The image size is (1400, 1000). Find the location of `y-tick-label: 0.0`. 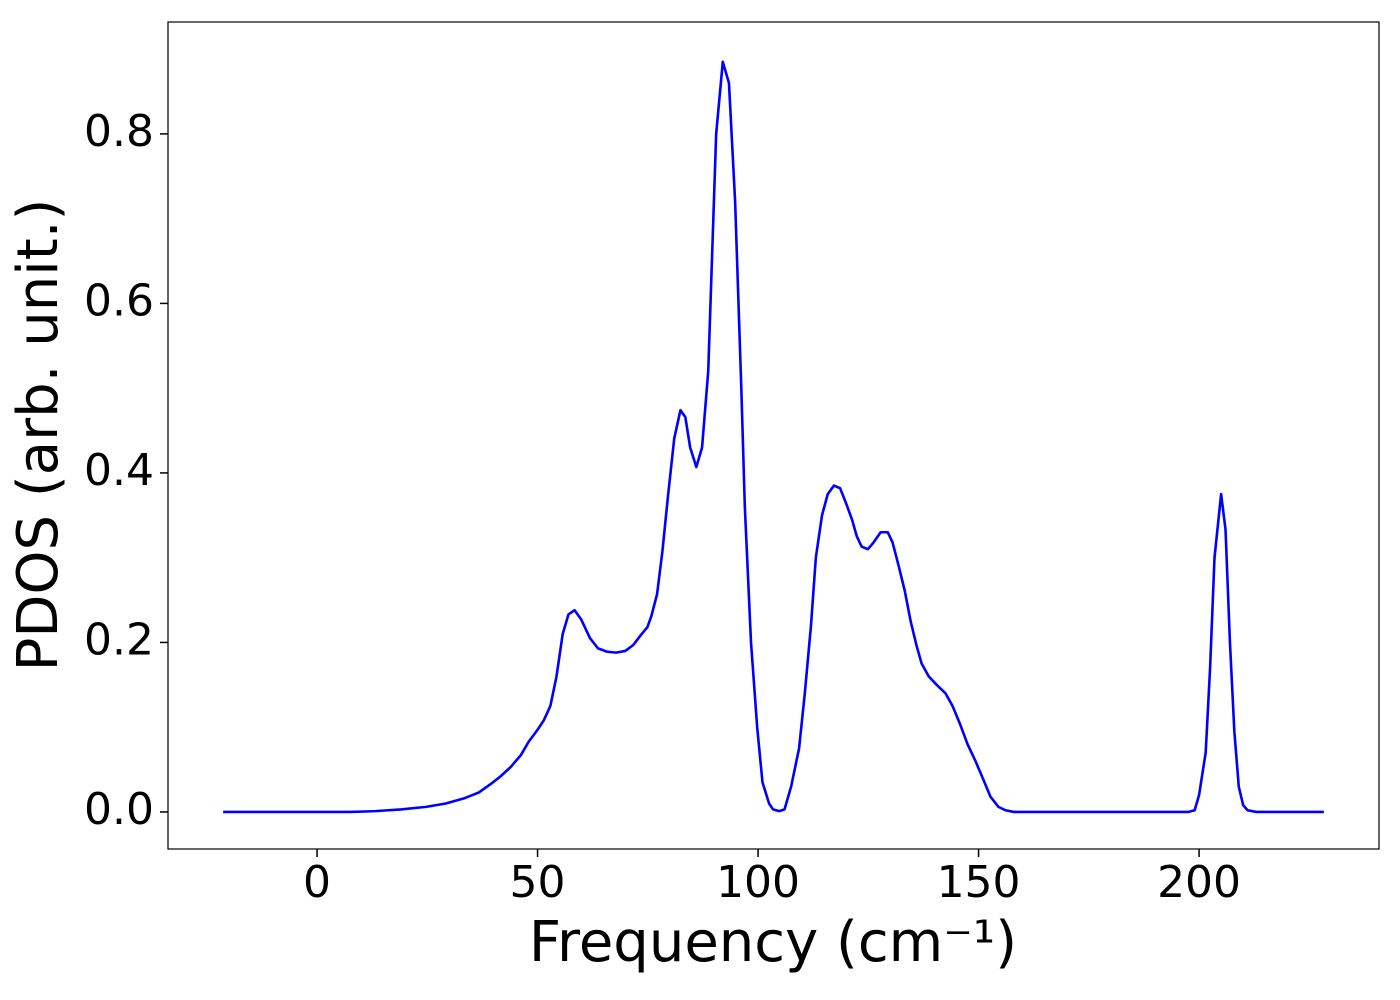

y-tick-label: 0.0 is located at coordinates (119, 809).